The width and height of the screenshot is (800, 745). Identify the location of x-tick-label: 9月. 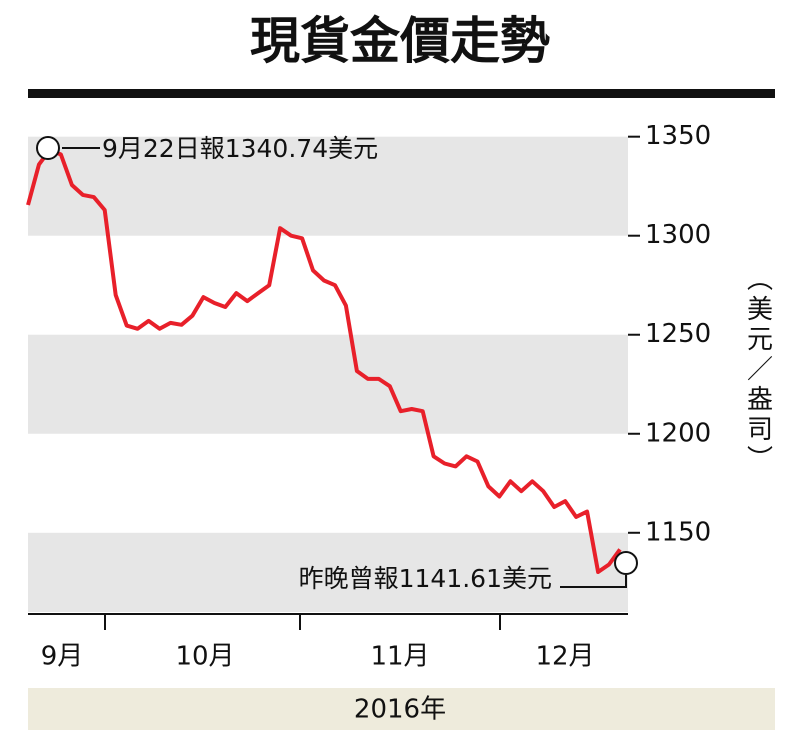
(62, 657).